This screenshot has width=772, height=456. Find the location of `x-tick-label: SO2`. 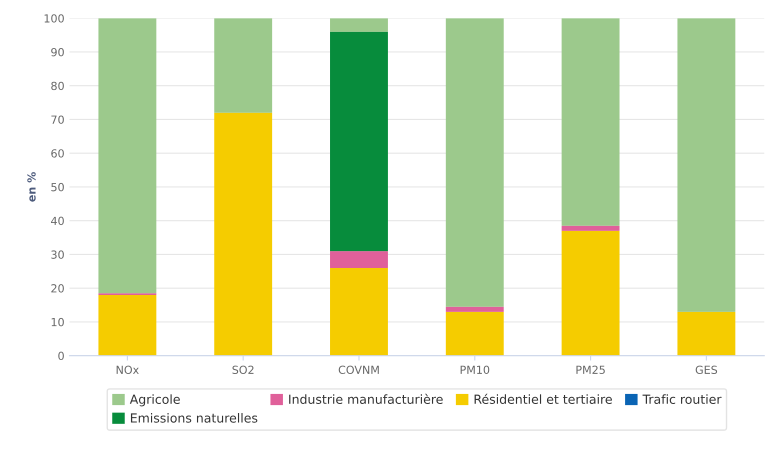

x-tick-label: SO2 is located at coordinates (243, 370).